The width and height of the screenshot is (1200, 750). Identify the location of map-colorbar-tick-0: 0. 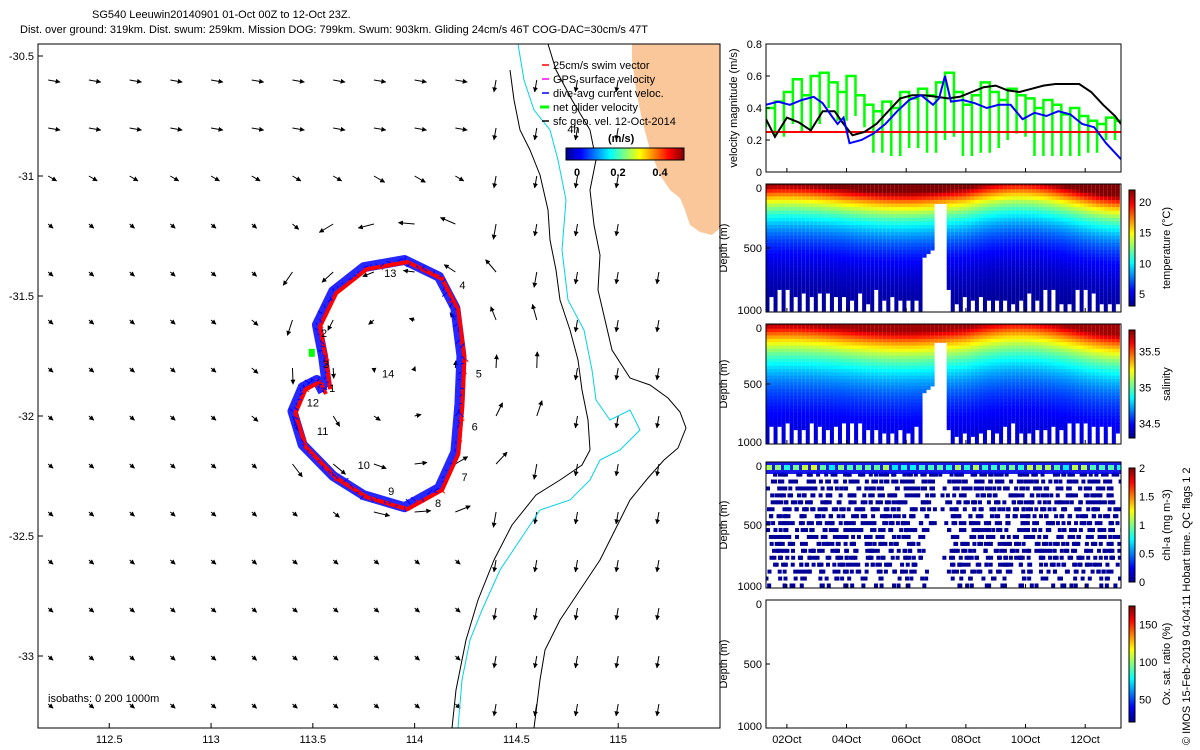
(577, 173).